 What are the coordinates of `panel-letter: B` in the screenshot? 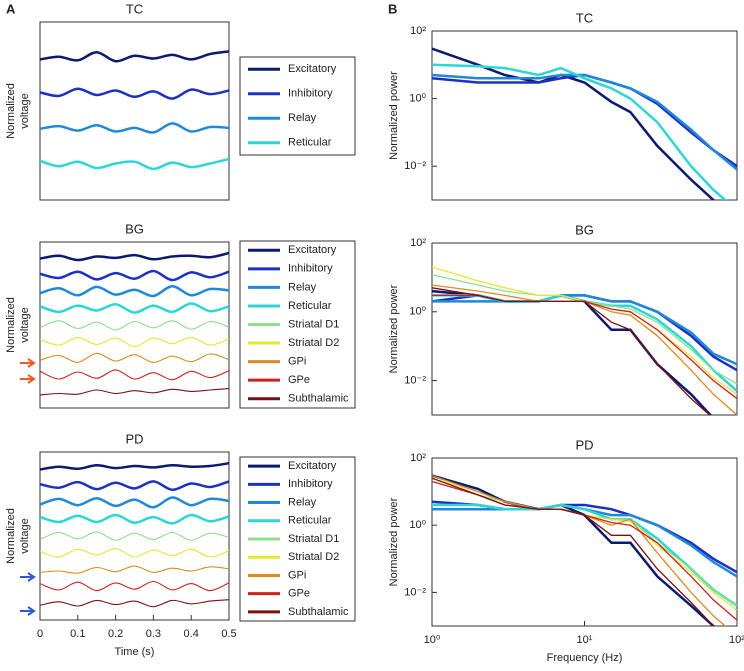 It's located at (392, 8).